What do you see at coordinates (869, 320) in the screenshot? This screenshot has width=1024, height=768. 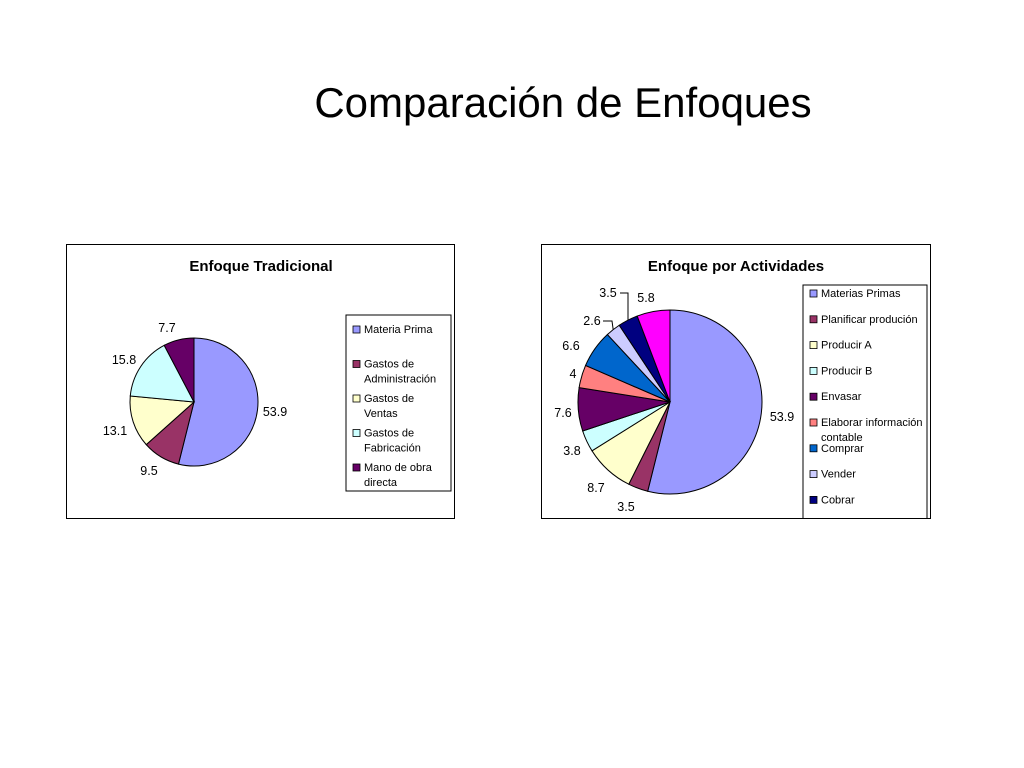 I see `legend-entry: Planificar produción` at bounding box center [869, 320].